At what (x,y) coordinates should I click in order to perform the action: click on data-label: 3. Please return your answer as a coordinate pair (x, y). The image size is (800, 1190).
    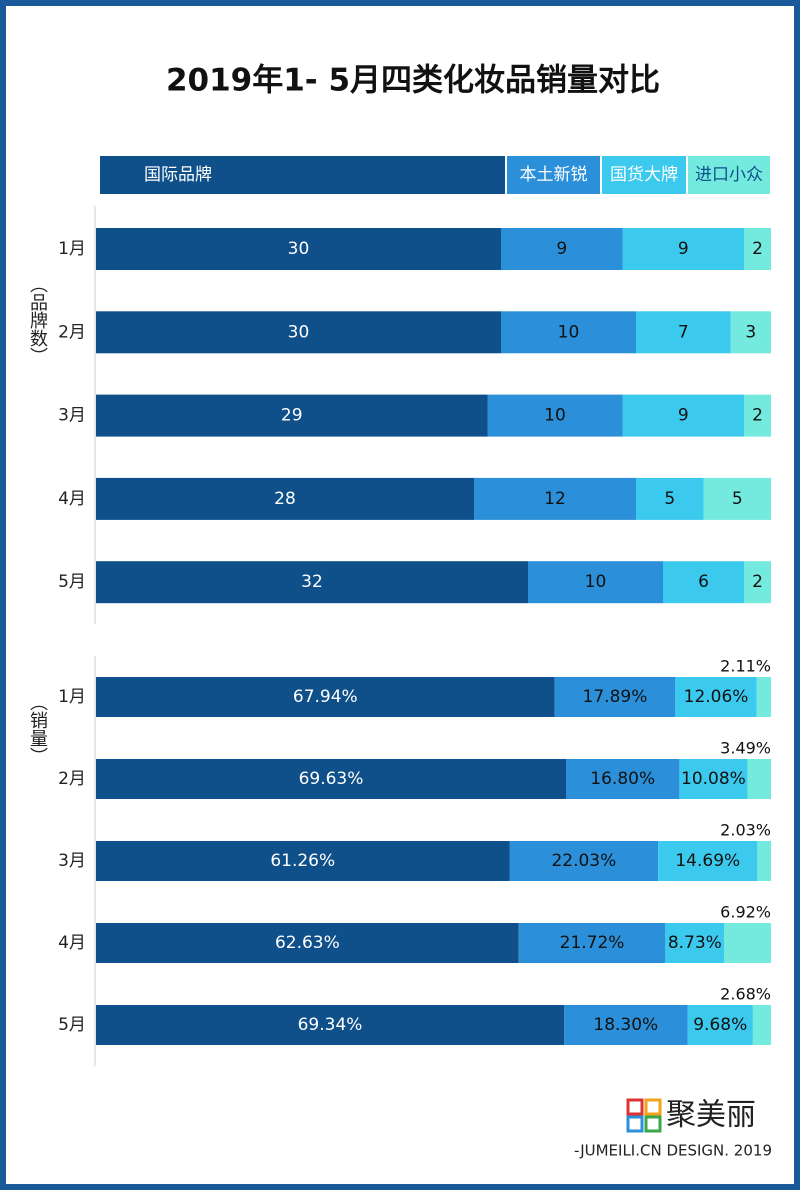
    Looking at the image, I should click on (750, 332).